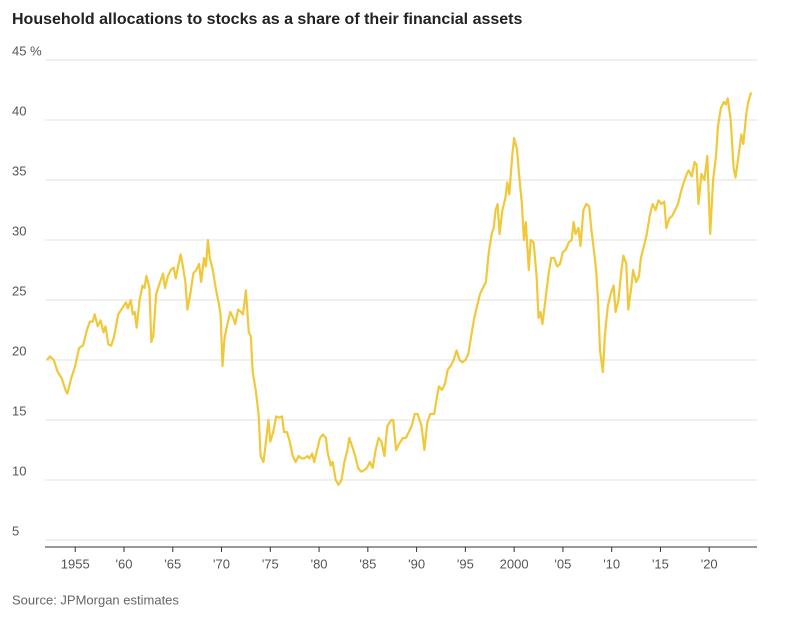  I want to click on x-tick-label: '60, so click(124, 563).